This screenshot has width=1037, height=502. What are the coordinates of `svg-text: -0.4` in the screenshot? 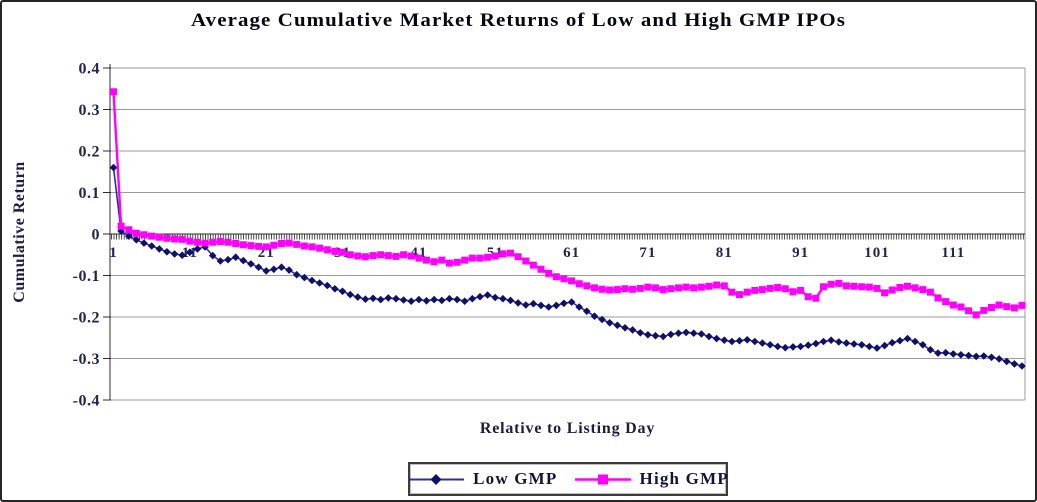 It's located at (86, 401).